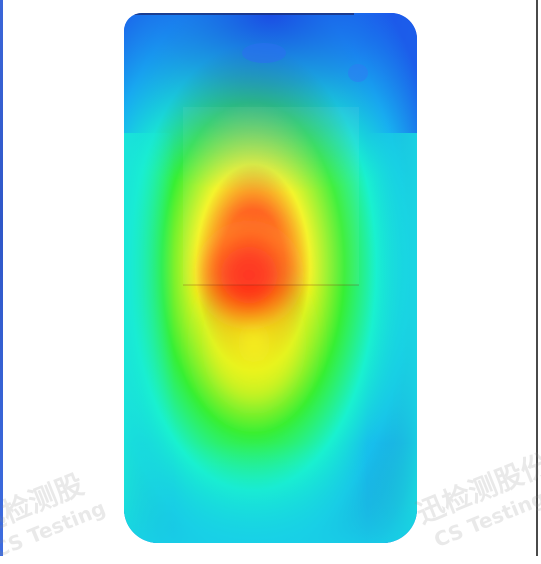 The image size is (541, 564). What do you see at coordinates (1, 278) in the screenshot?
I see `left-edge-strip` at bounding box center [1, 278].